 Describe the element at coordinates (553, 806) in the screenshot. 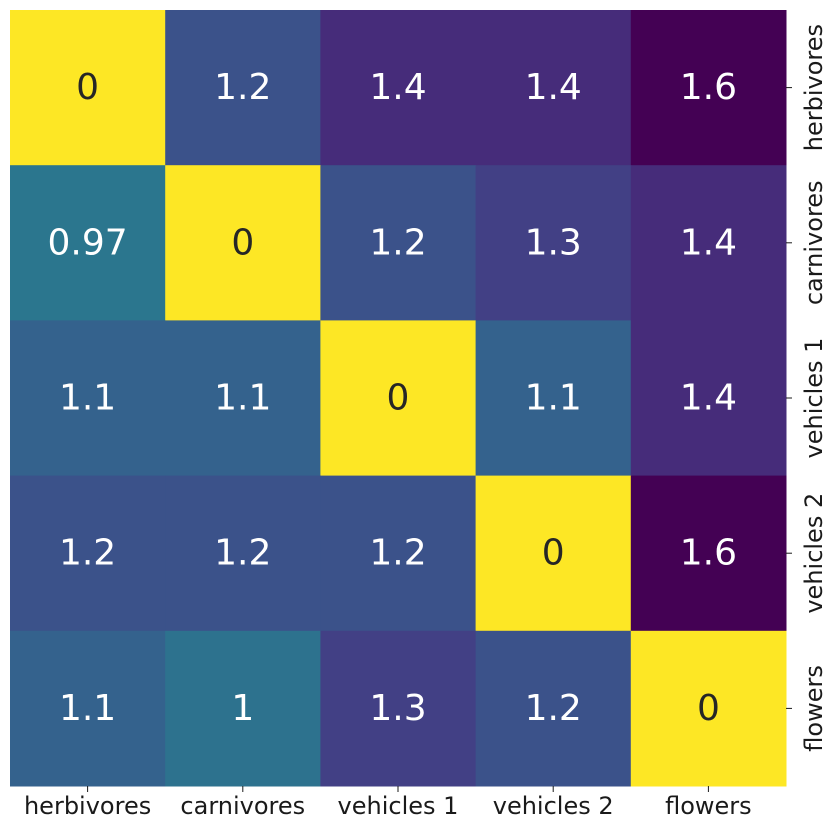

I see `x-tick-label: vehicles 2` at that location.